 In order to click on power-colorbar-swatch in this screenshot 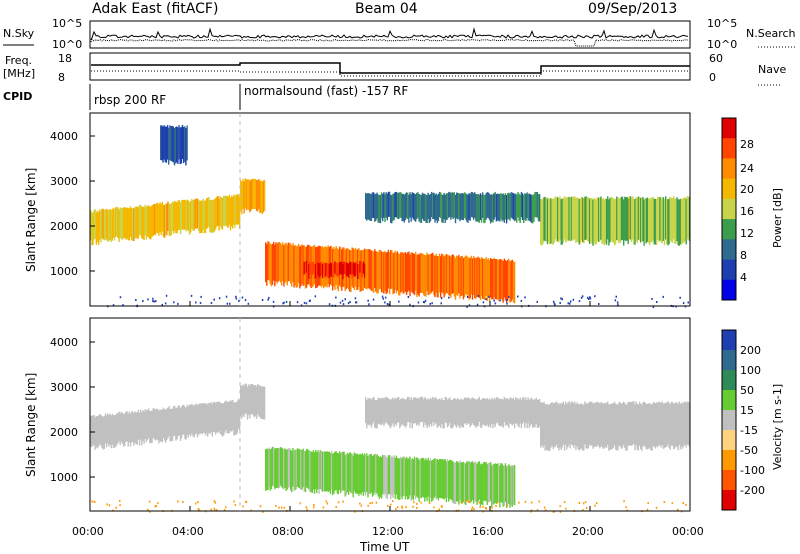, I will do `click(729, 249)`.